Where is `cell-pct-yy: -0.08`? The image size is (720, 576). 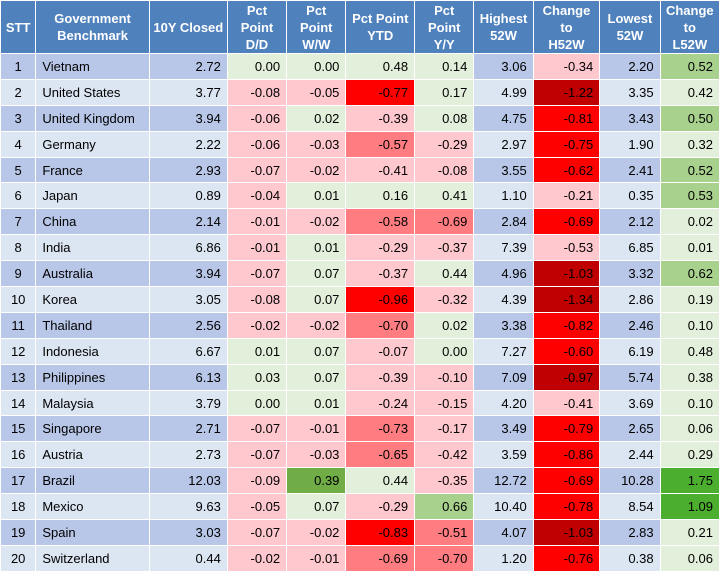
cell-pct-yy: -0.08 is located at coordinates (444, 170).